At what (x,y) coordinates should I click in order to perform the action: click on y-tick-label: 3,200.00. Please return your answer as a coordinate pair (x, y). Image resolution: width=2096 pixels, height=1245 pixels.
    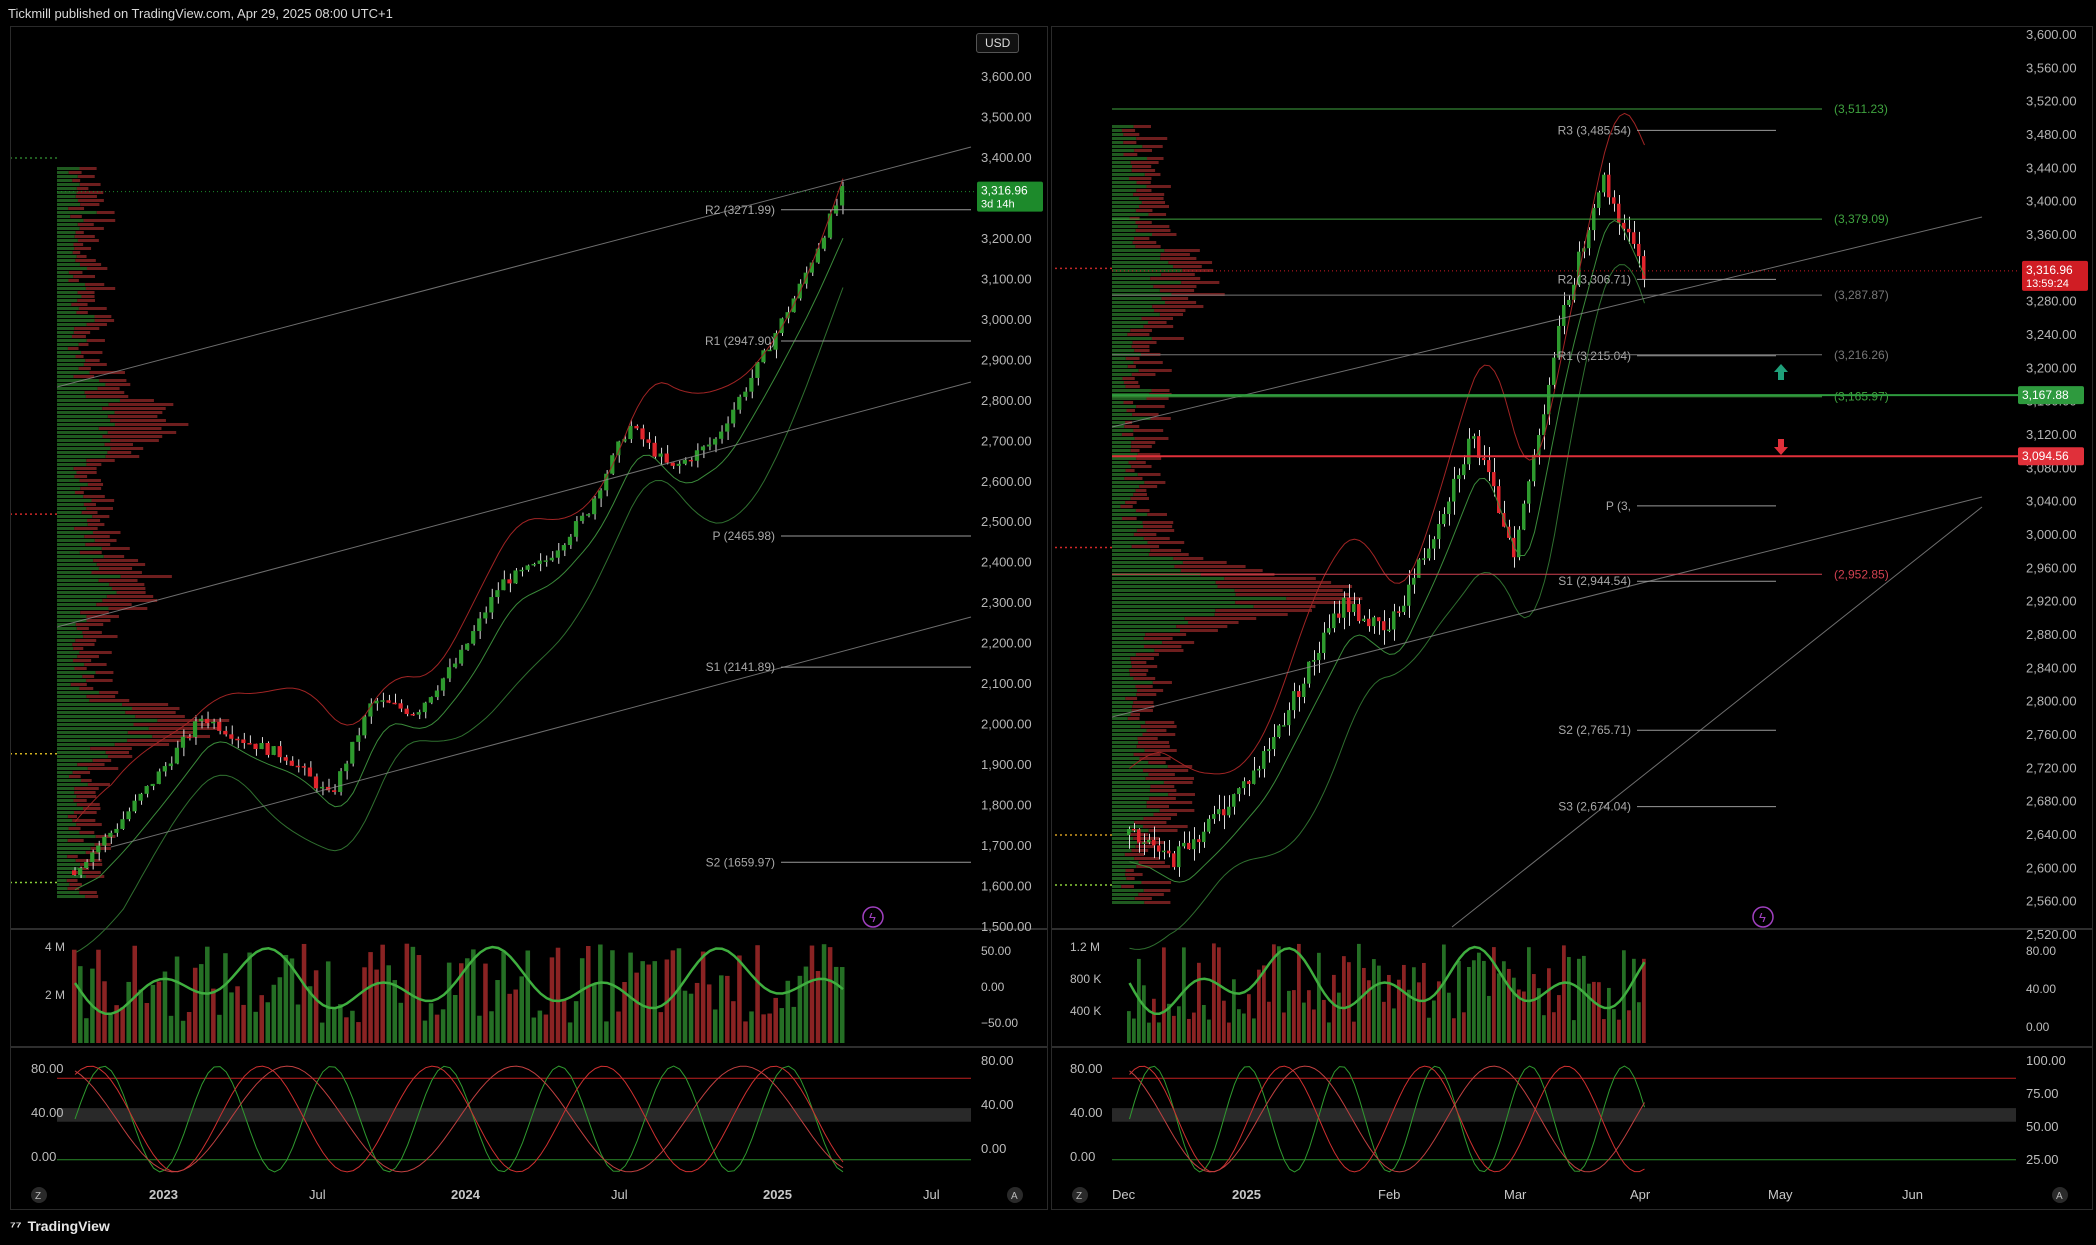
    Looking at the image, I should click on (1006, 238).